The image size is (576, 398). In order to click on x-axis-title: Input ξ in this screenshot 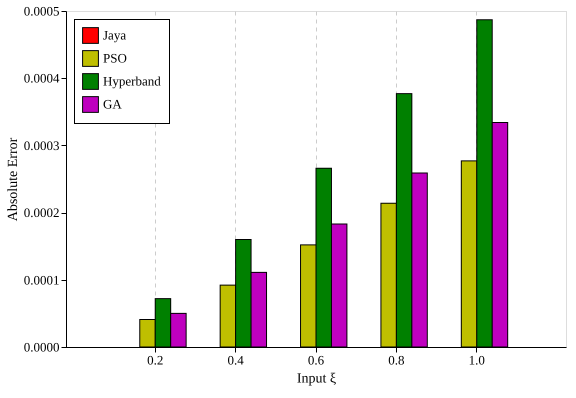, I will do `click(316, 379)`.